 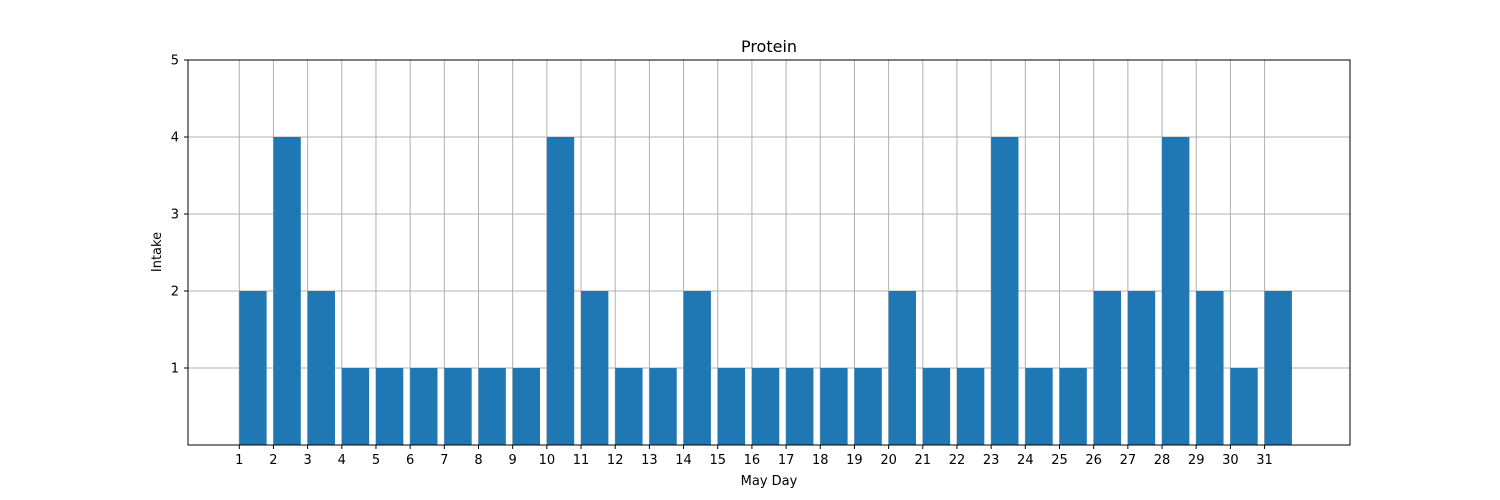 What do you see at coordinates (615, 460) in the screenshot?
I see `x-tick-label: 12` at bounding box center [615, 460].